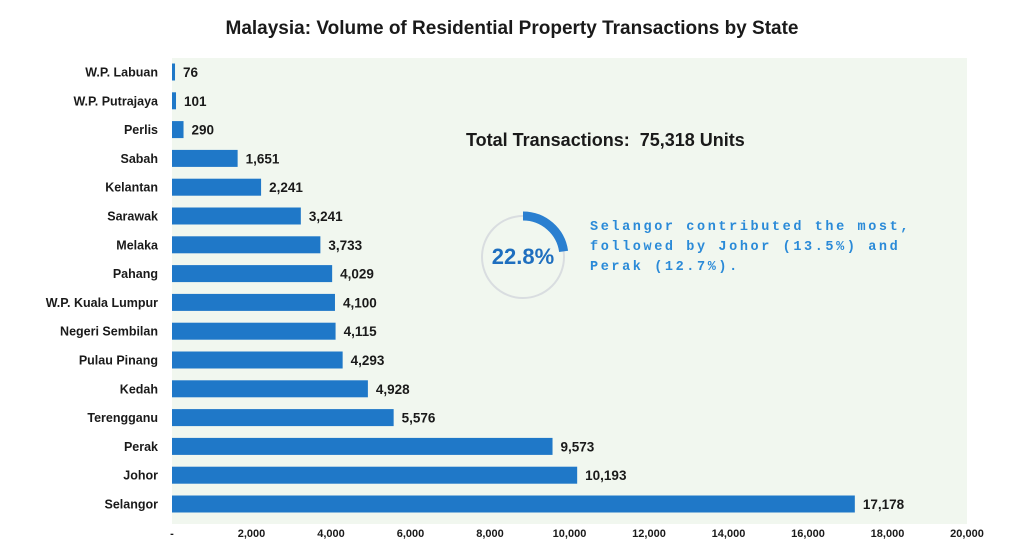  Describe the element at coordinates (137, 245) in the screenshot. I see `category-label: Melaka` at that location.